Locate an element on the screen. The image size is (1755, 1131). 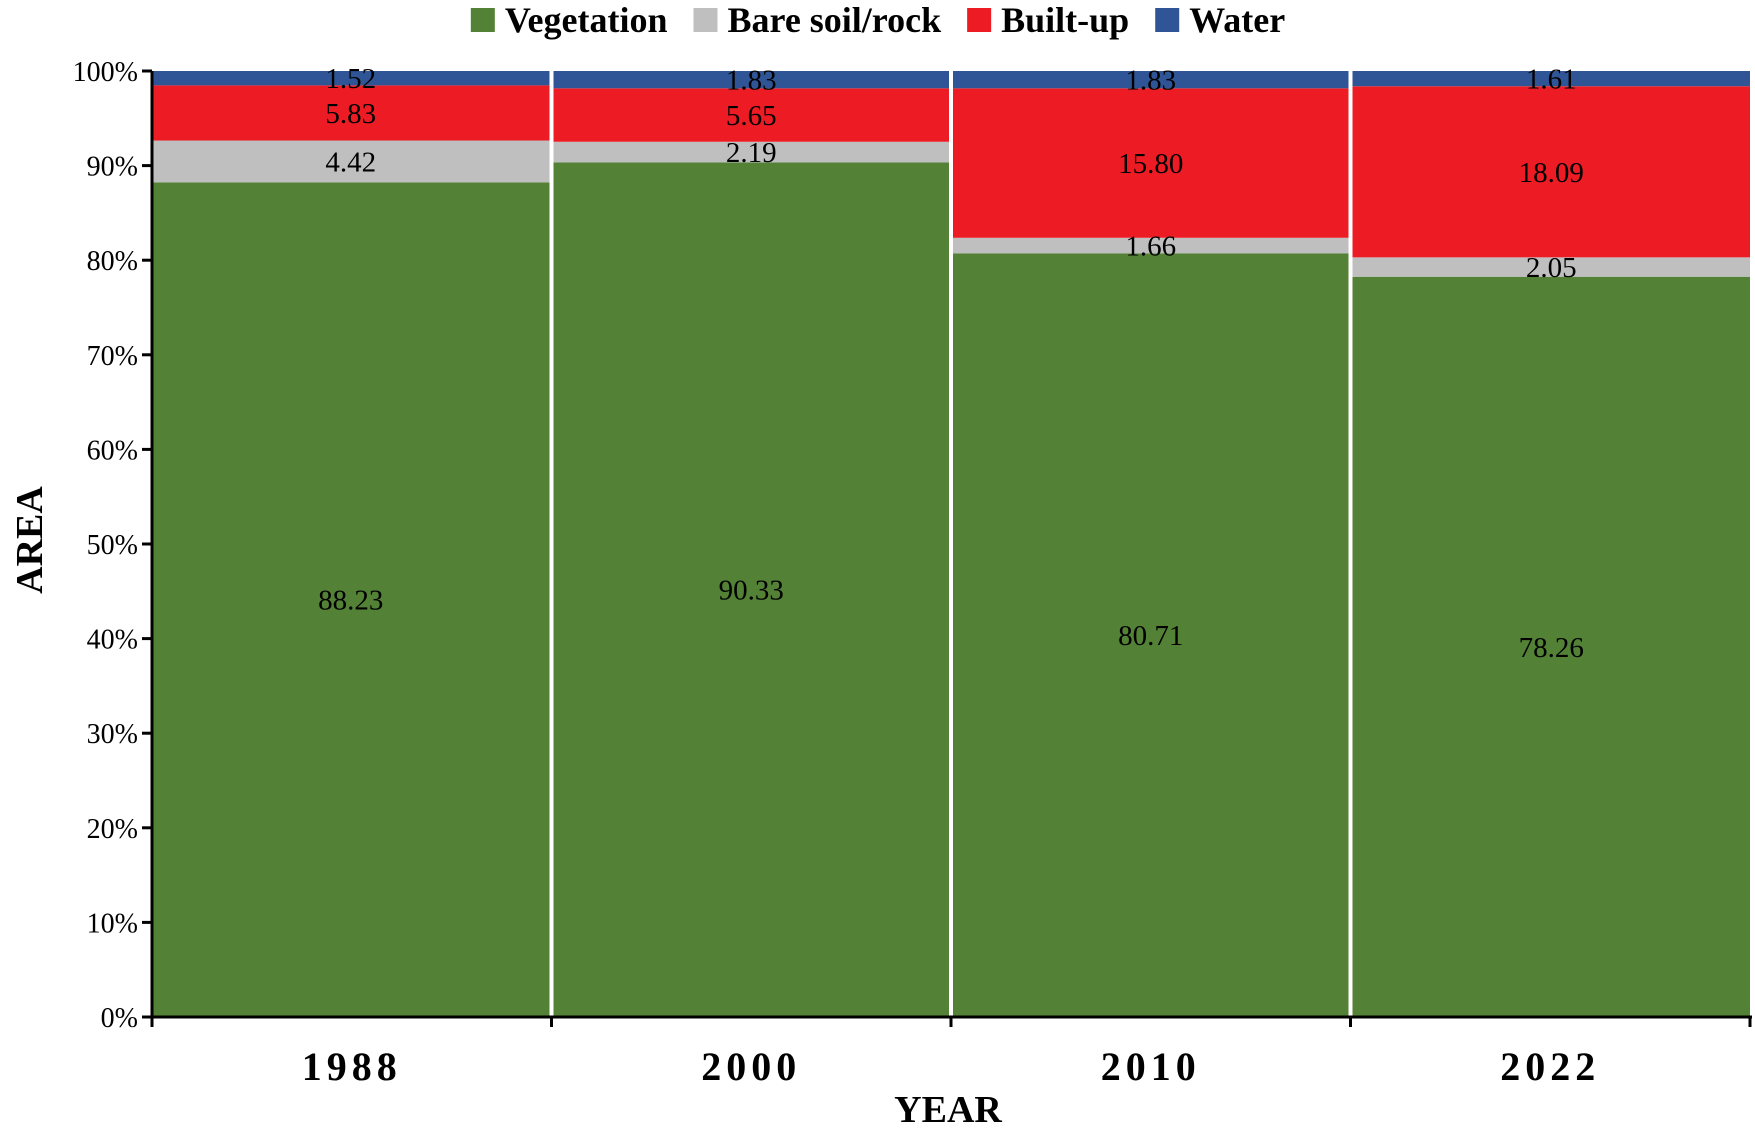
bar-segment-water-1988 is located at coordinates (351, 78).